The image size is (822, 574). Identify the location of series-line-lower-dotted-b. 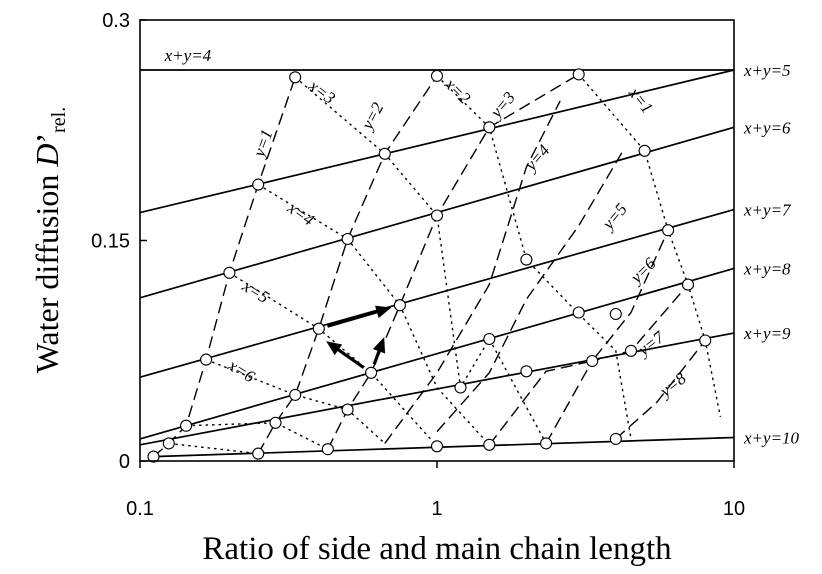
(213, 448).